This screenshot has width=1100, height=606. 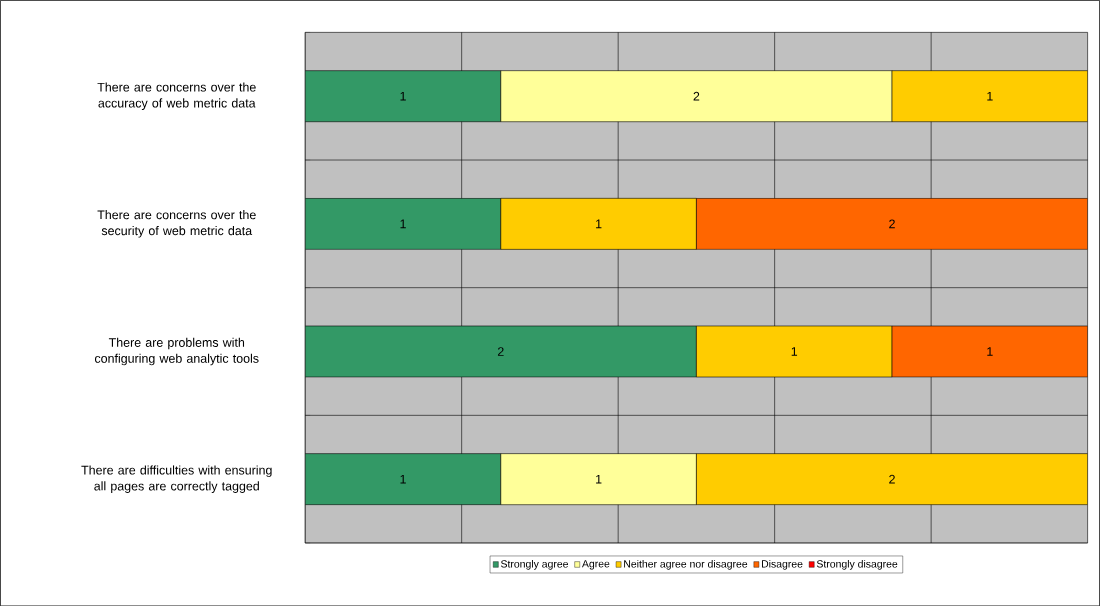 What do you see at coordinates (176, 479) in the screenshot?
I see `y-tick-label: There are difficulties with ensuring all pages are correctly tagged` at bounding box center [176, 479].